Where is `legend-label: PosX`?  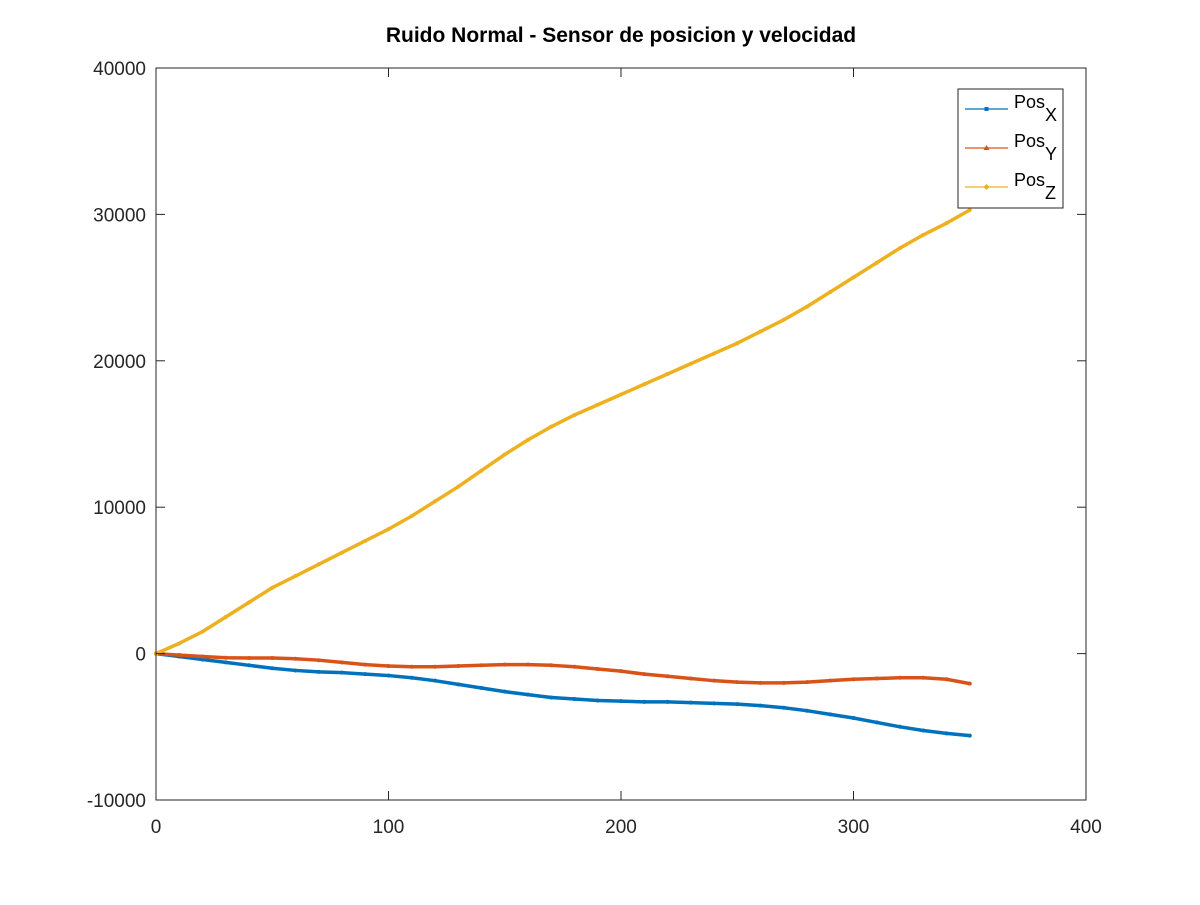
legend-label: PosX is located at coordinates (1035, 108).